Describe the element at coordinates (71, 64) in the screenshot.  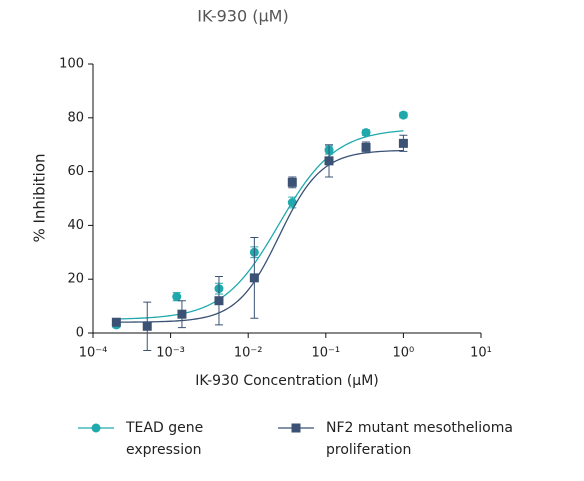
I see `y-tick-label: 100` at that location.